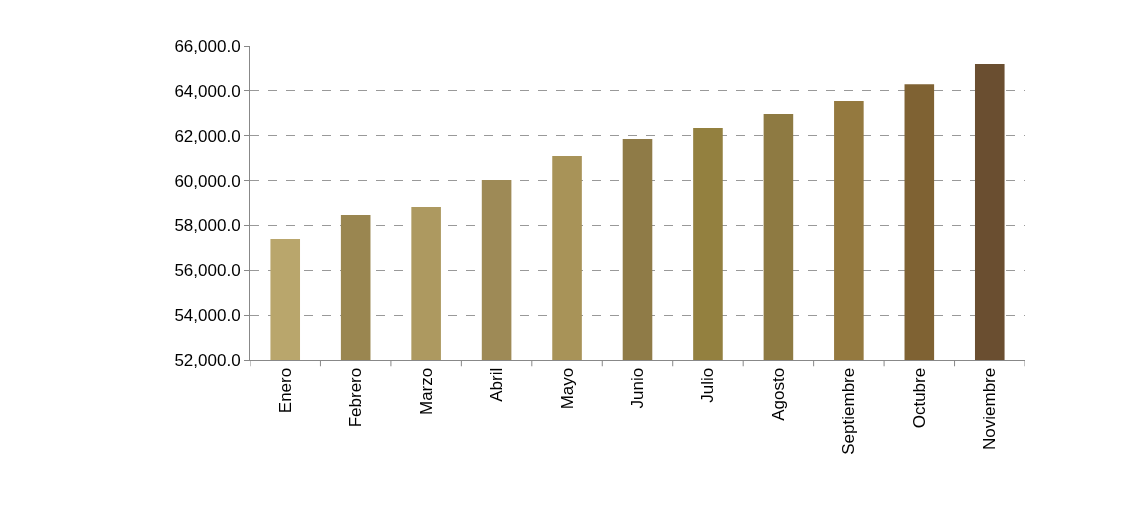 The width and height of the screenshot is (1145, 513). What do you see at coordinates (849, 411) in the screenshot?
I see `x-tick-label: Septiembre` at bounding box center [849, 411].